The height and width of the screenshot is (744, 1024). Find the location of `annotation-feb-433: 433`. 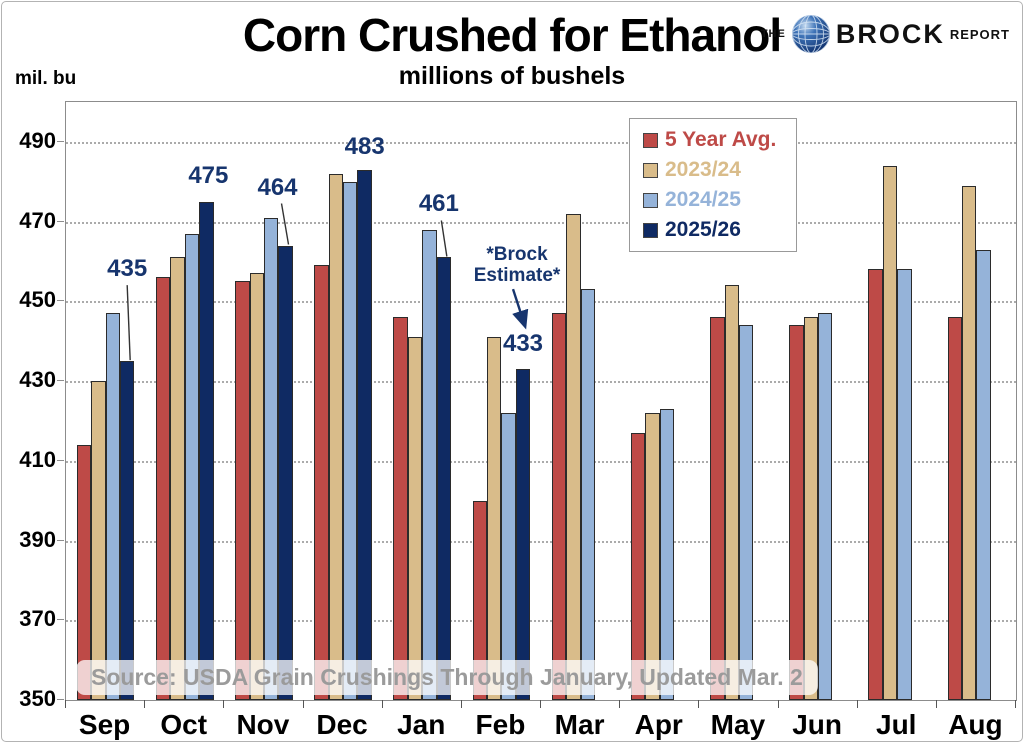

annotation-feb-433: 433 is located at coordinates (523, 344).